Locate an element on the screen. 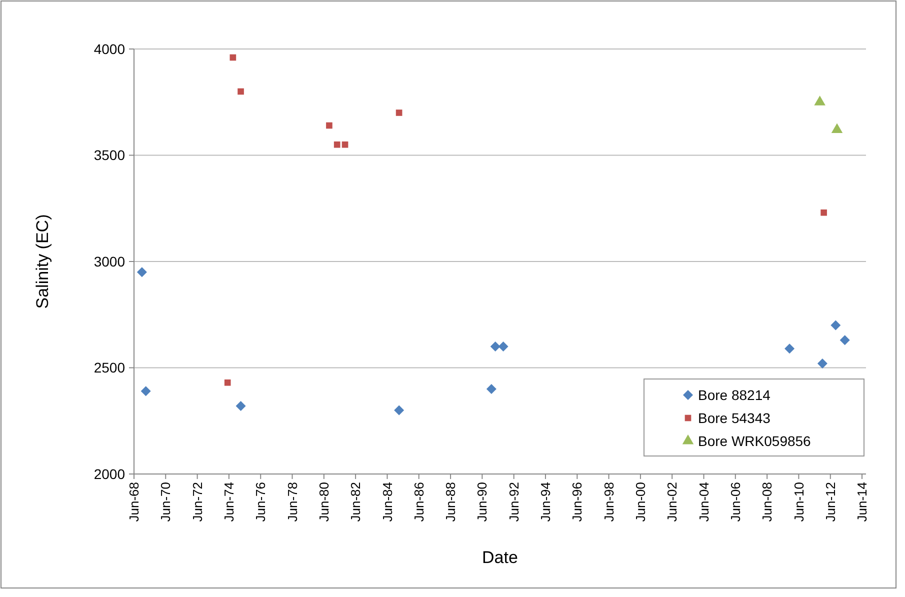 The height and width of the screenshot is (597, 905). x-tick-label: Jun-68 is located at coordinates (134, 502).